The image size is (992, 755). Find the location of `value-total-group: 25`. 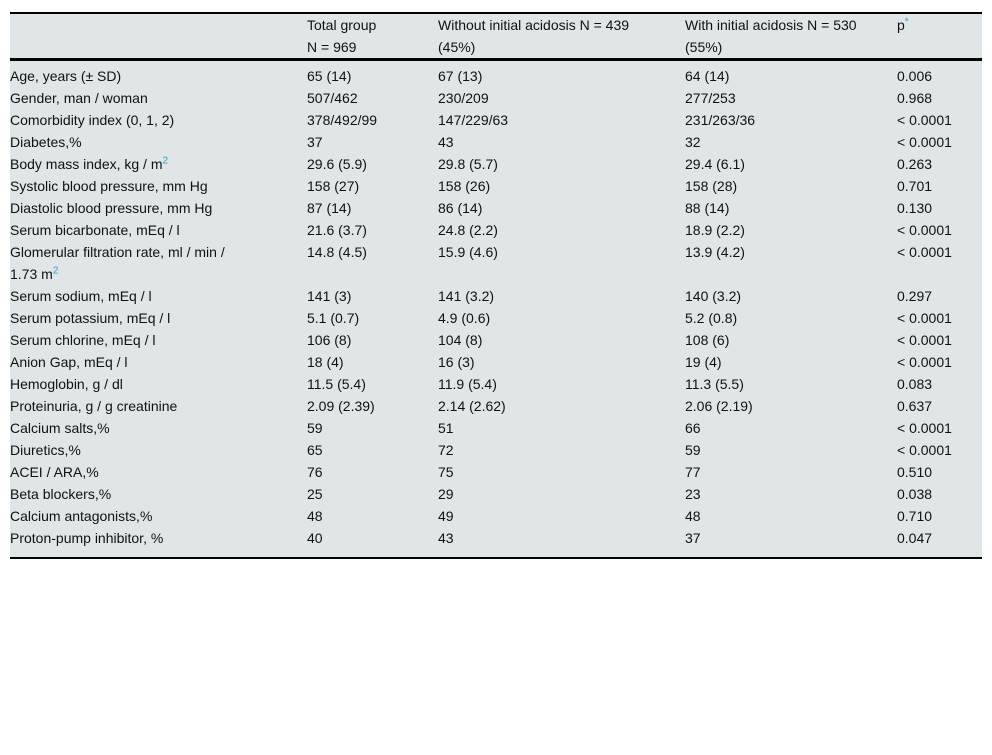

value-total-group: 25 is located at coordinates (315, 494).